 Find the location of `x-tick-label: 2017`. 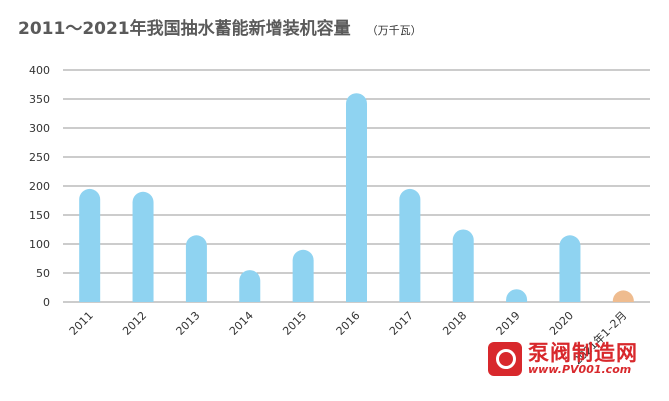

x-tick-label: 2017 is located at coordinates (401, 323).